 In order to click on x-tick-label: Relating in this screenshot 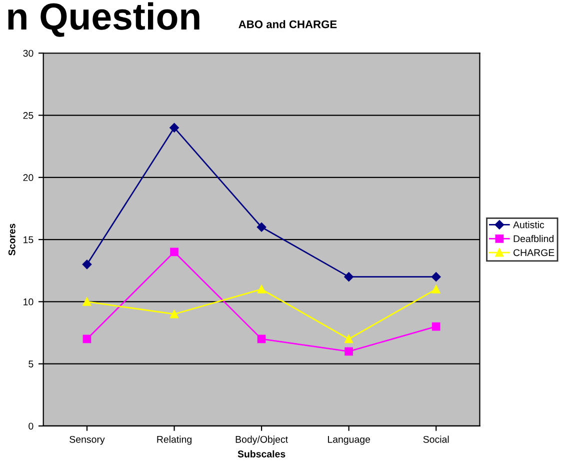, I will do `click(174, 440)`.